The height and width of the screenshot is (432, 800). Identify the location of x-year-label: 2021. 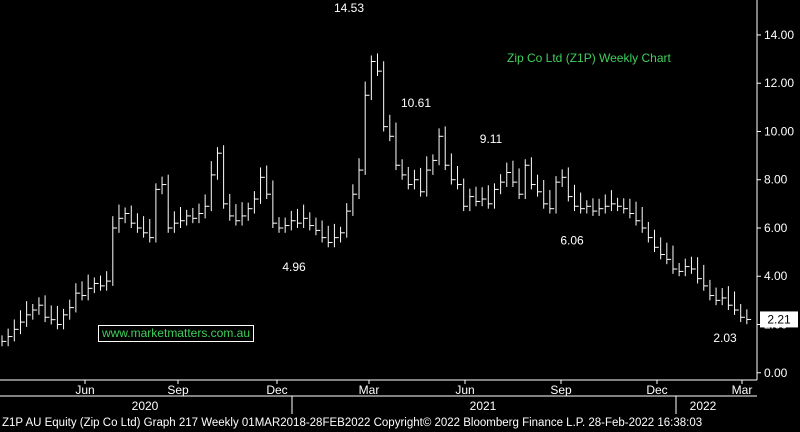
(483, 406).